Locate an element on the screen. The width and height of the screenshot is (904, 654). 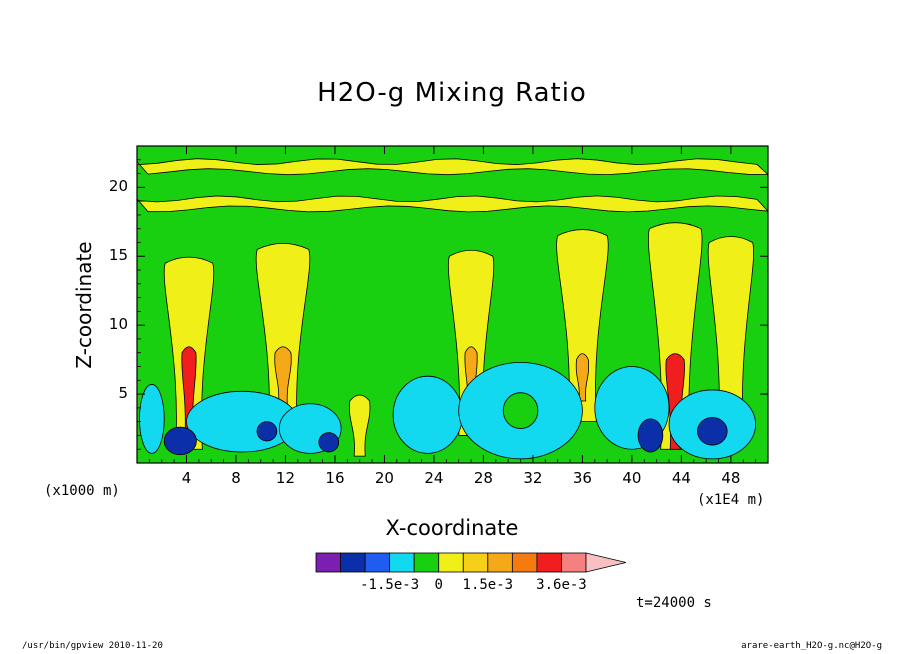
x-tick-label: 4 is located at coordinates (186, 478).